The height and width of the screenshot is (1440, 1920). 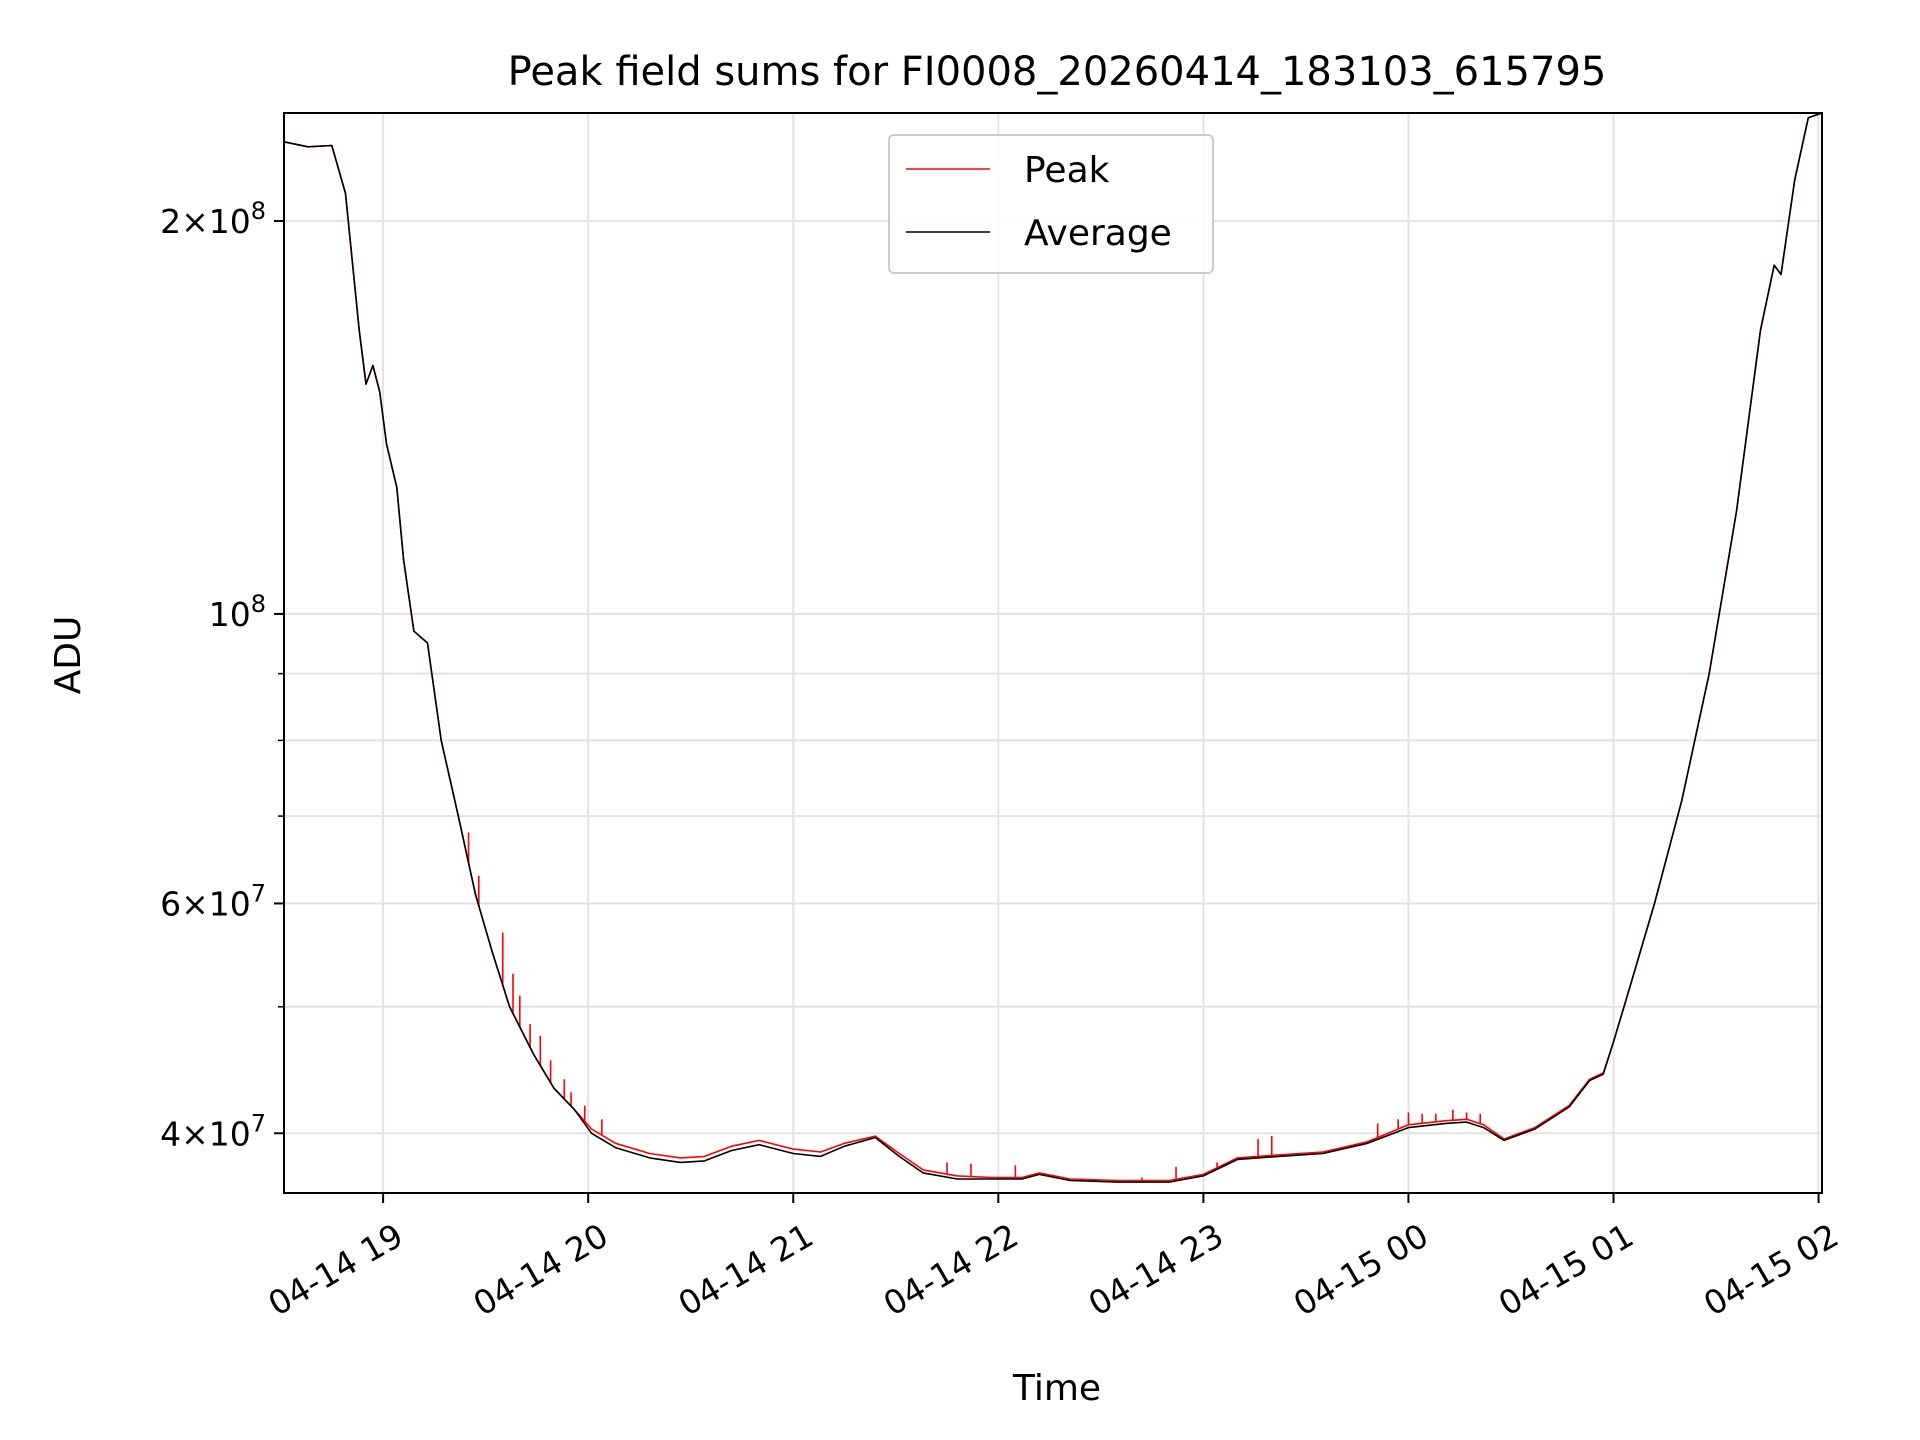 I want to click on legend-peak-label: Peak, so click(x=1067, y=170).